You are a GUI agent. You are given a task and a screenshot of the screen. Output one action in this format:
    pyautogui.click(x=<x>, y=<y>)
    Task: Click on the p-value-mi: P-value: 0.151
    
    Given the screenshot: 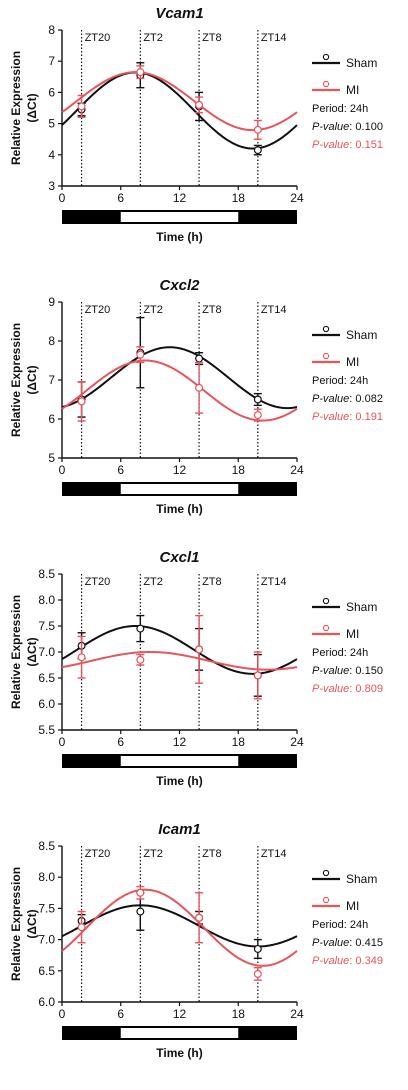 What is the action you would take?
    pyautogui.click(x=347, y=145)
    